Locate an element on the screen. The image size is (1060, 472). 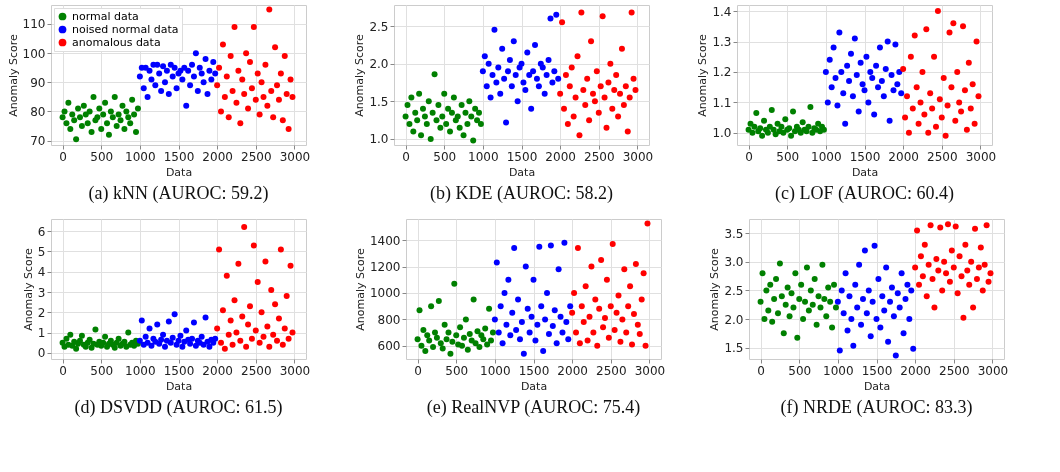
y-tick-label: 6 is located at coordinates (41, 231).